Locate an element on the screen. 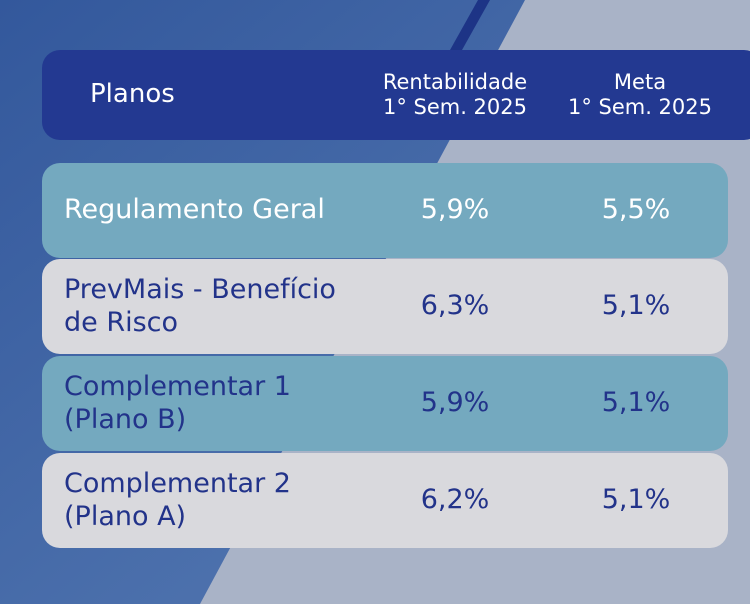 This screenshot has height=604, width=750. return-value: 6,2% is located at coordinates (455, 500).